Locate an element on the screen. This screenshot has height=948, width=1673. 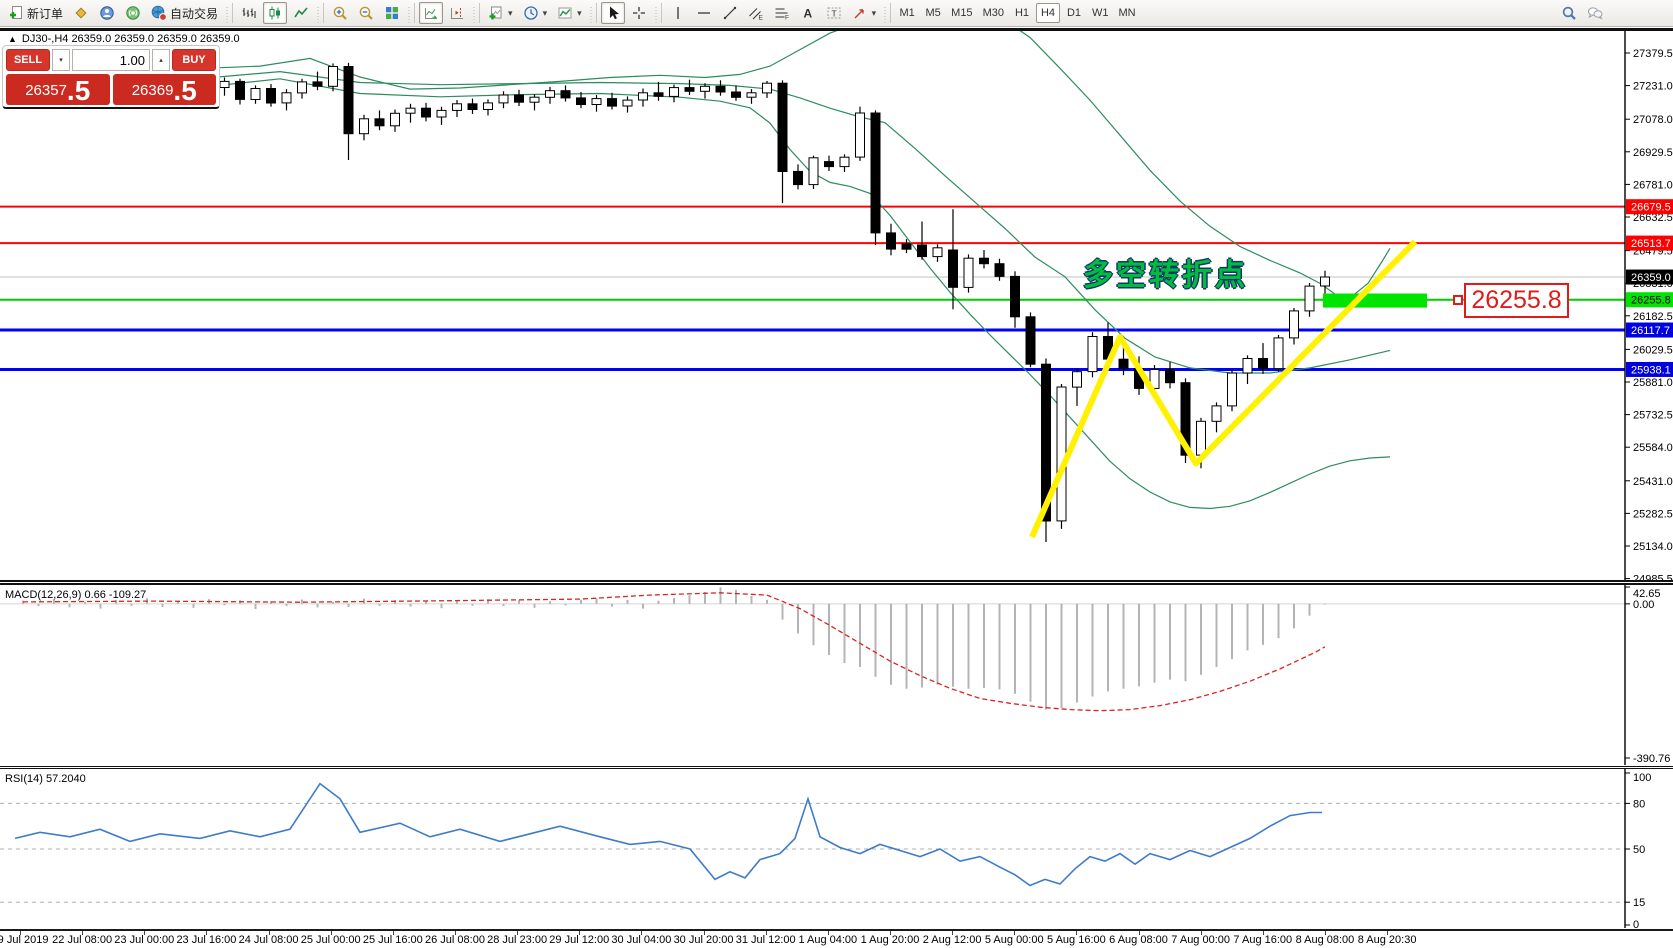
price-callout-box: 26255.8 is located at coordinates (1516, 300).